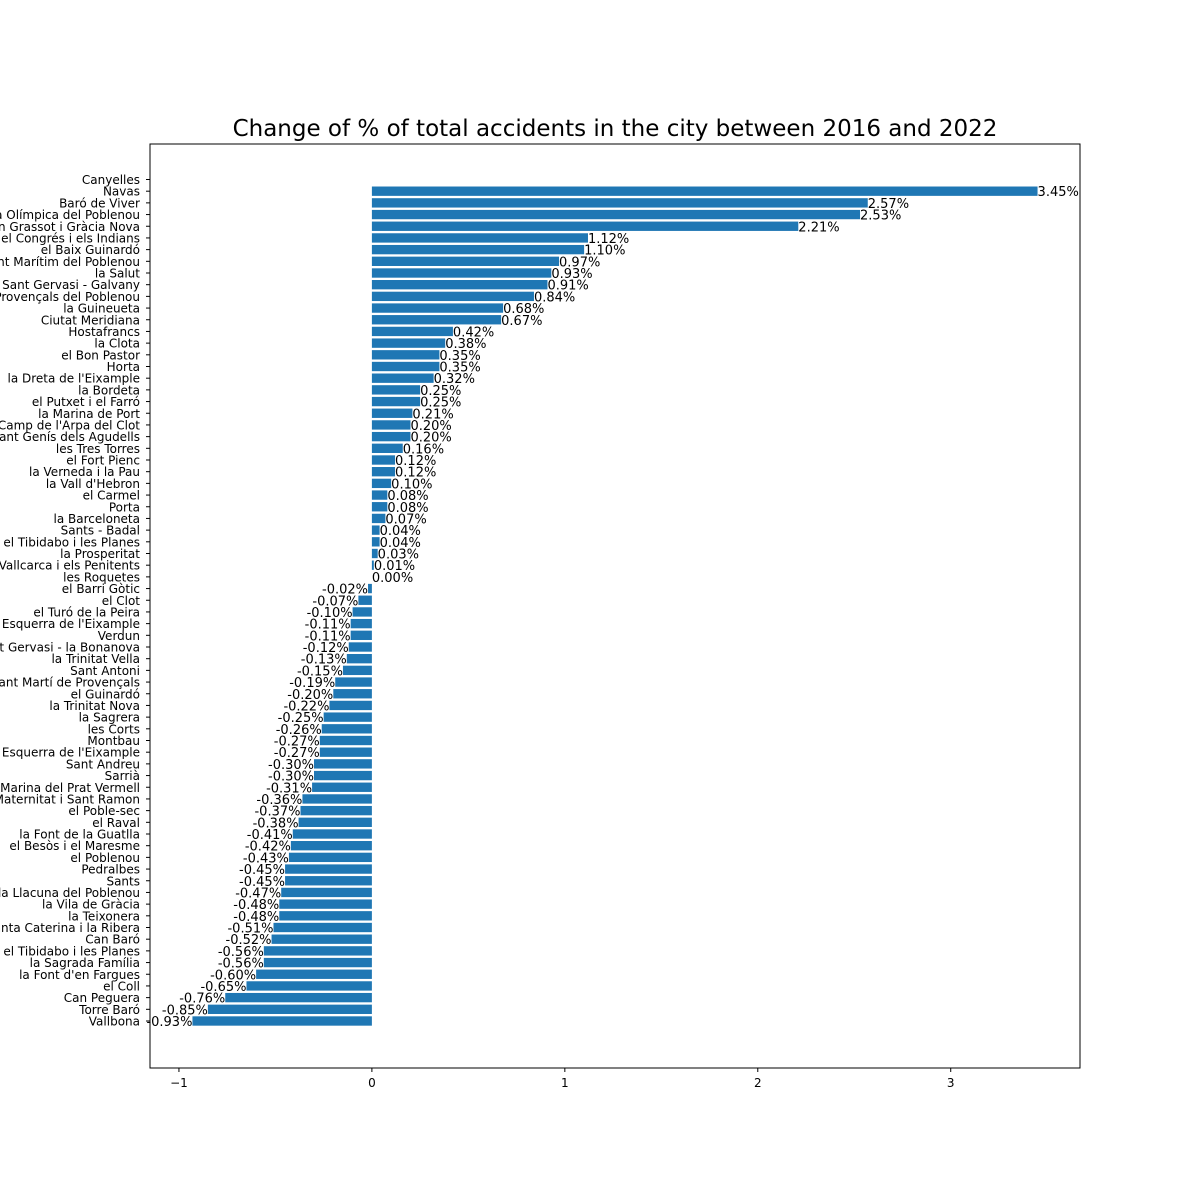 This screenshot has height=1200, width=1200. Describe the element at coordinates (116, 823) in the screenshot. I see `category-label: el Raval` at that location.